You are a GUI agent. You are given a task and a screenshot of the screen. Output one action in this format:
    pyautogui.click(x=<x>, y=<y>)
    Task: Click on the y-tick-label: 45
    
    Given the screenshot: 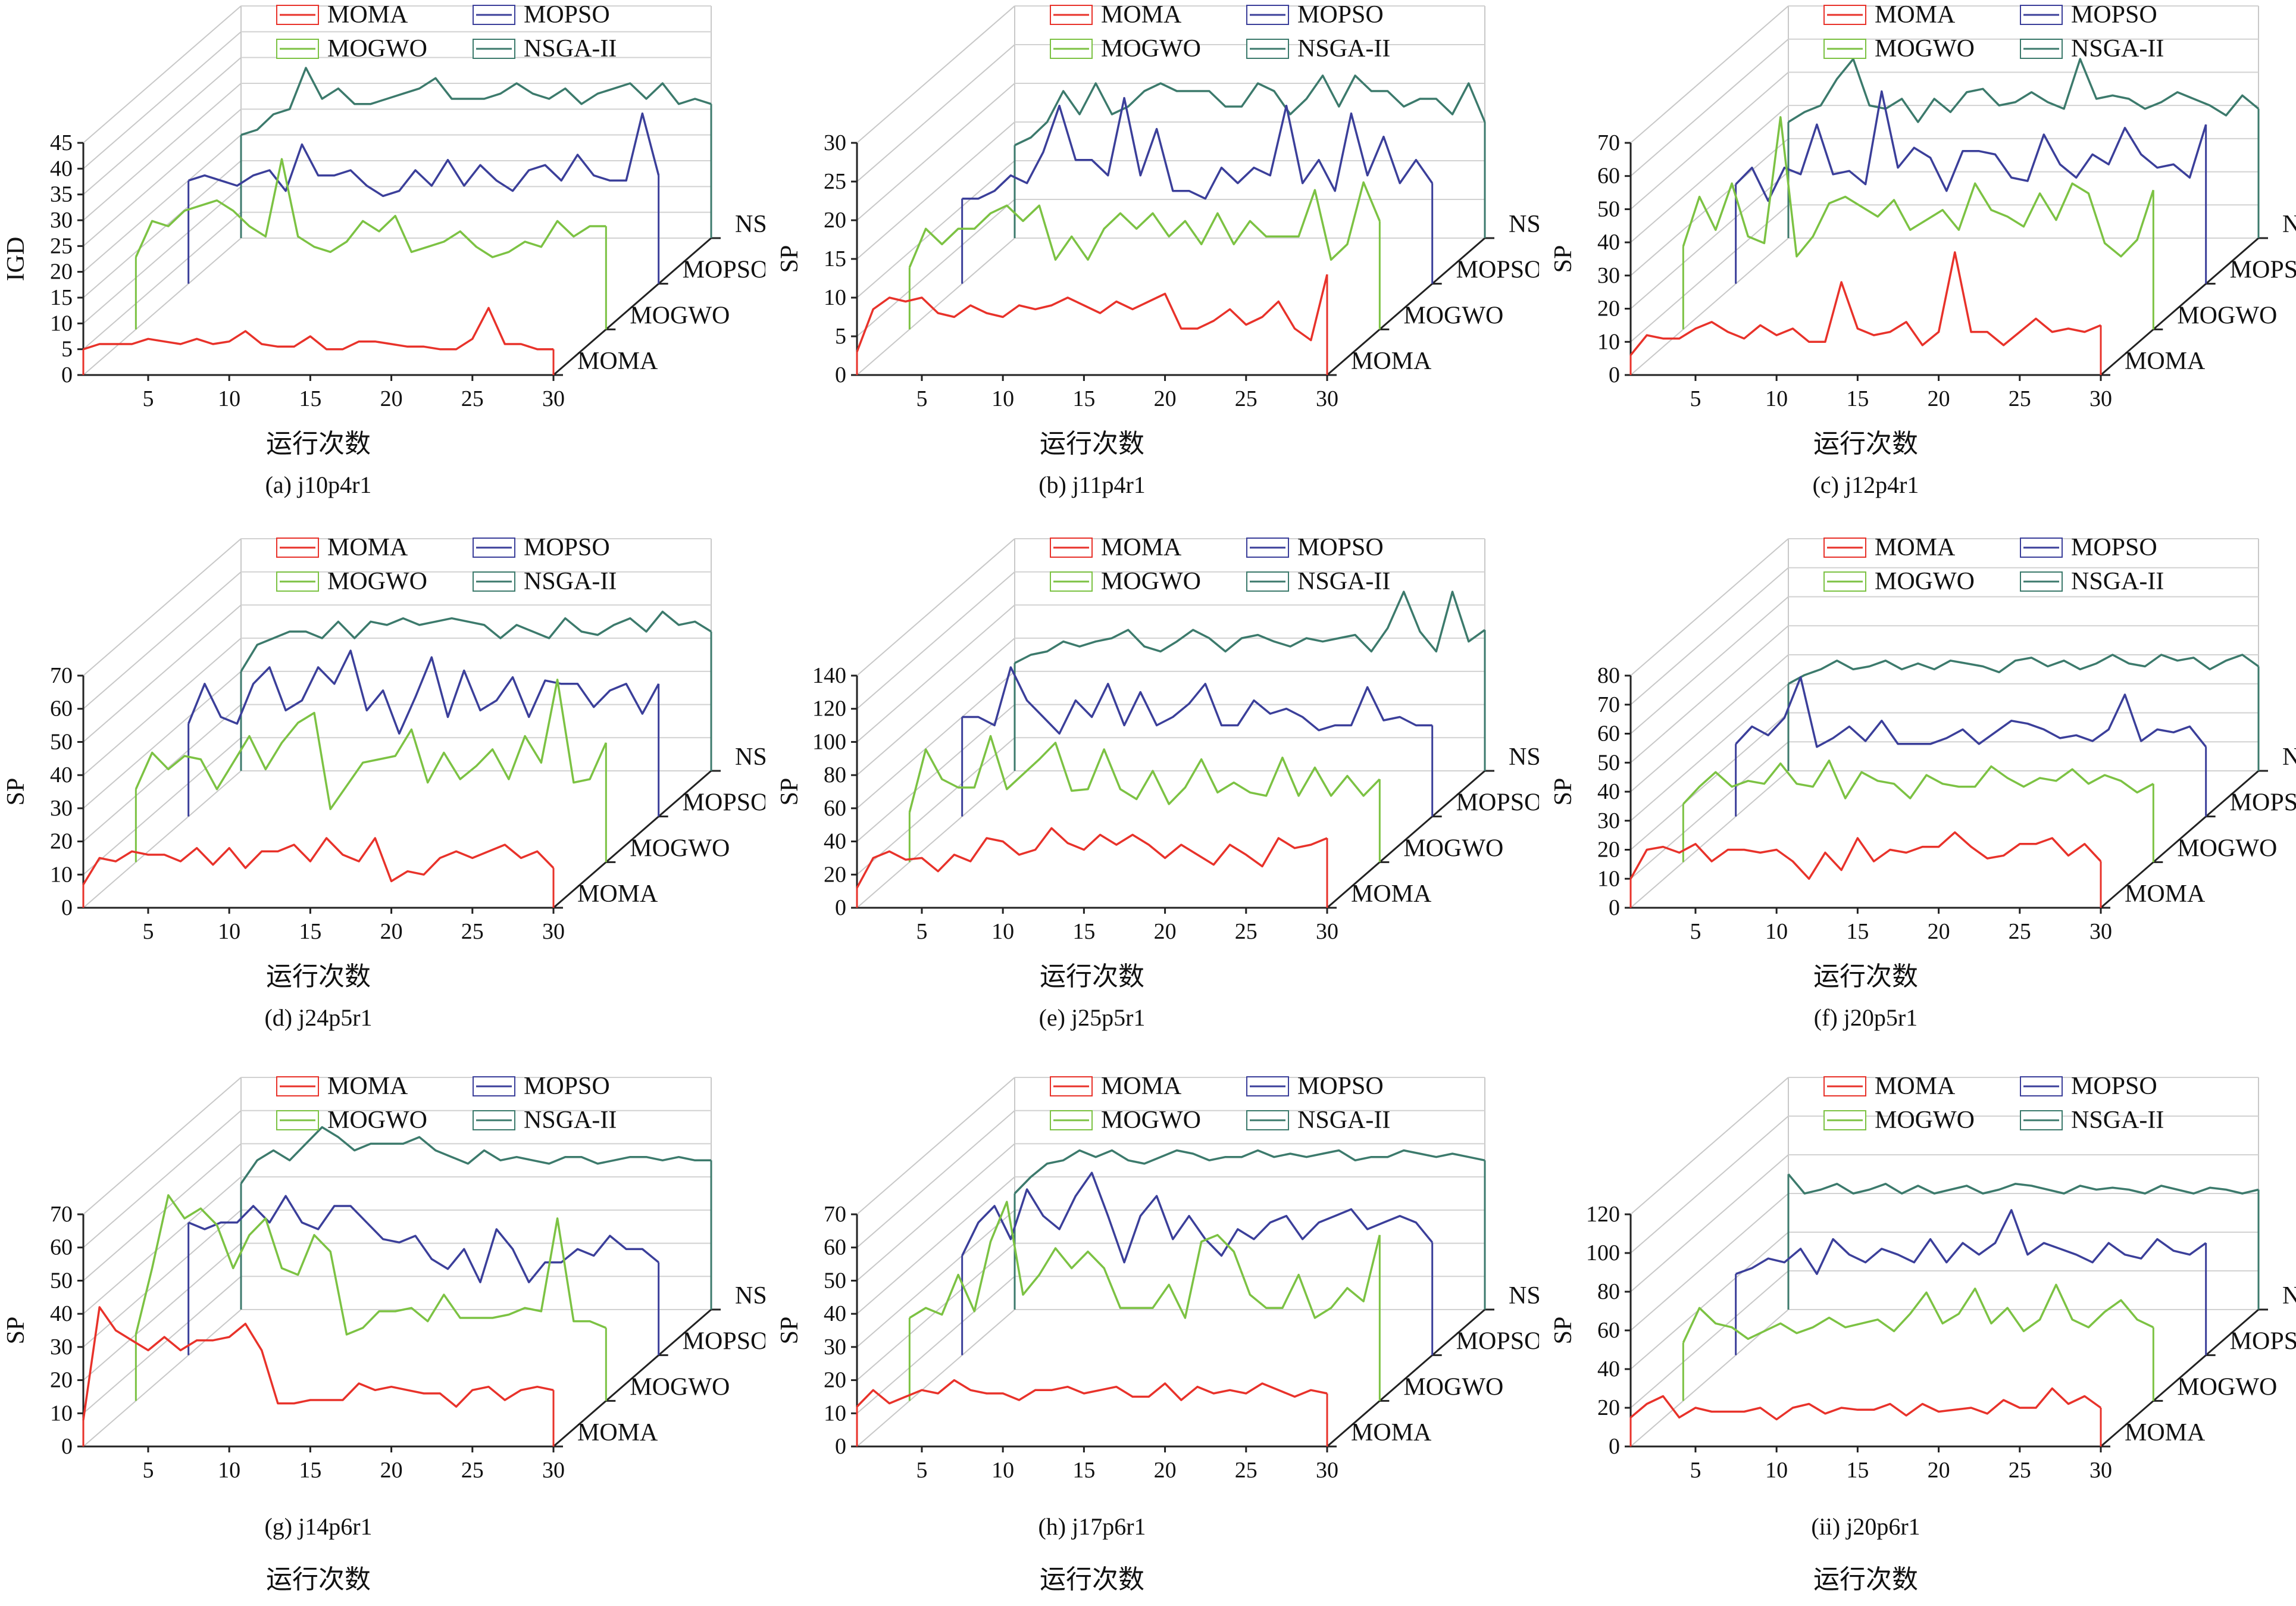 What is the action you would take?
    pyautogui.click(x=61, y=142)
    